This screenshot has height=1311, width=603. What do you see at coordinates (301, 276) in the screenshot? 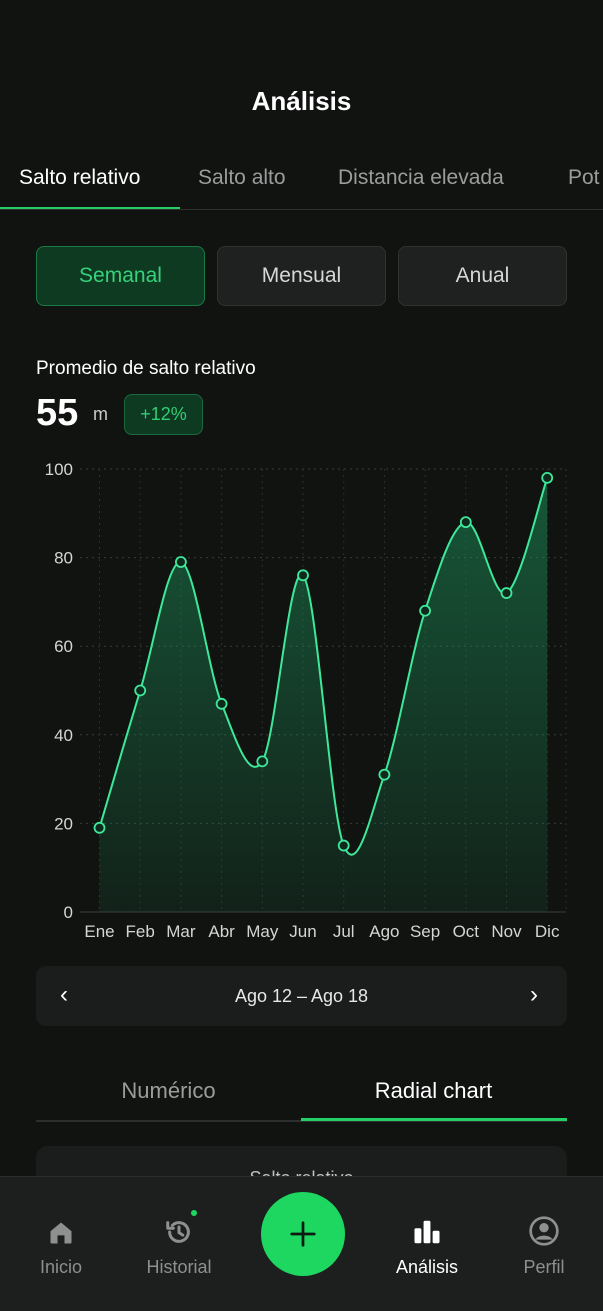
I see `period-mensual-button: Mensual` at bounding box center [301, 276].